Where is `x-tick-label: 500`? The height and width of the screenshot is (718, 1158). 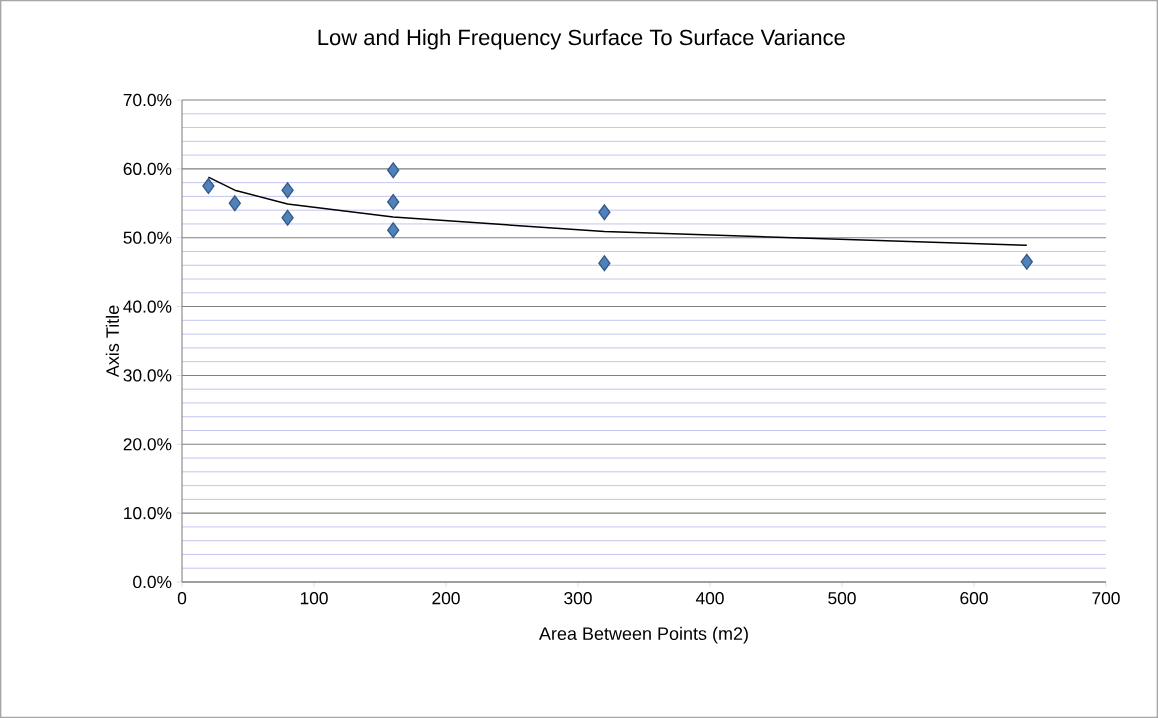
x-tick-label: 500 is located at coordinates (842, 598).